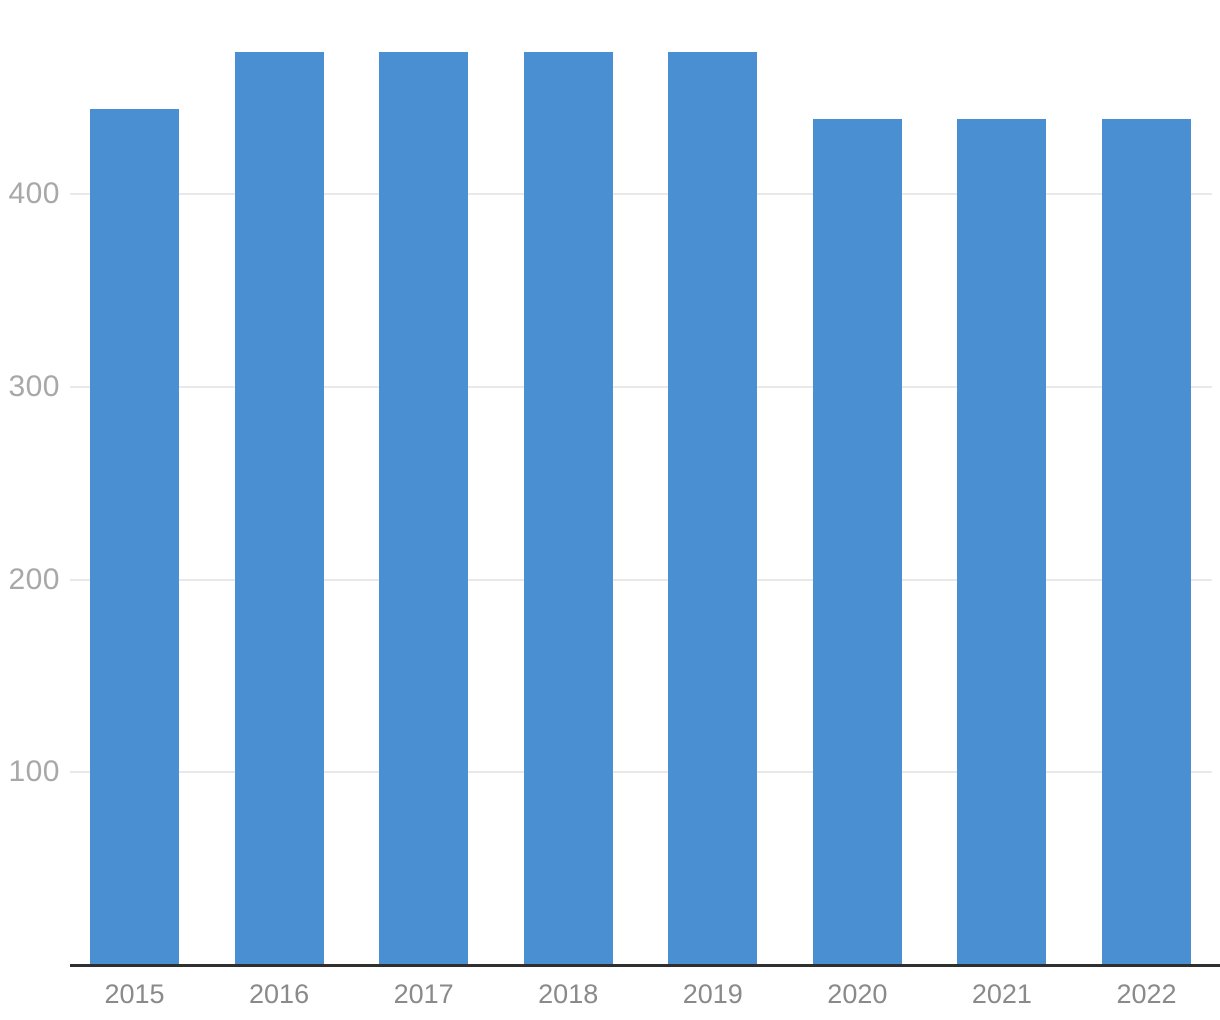 The width and height of the screenshot is (1220, 1020). Describe the element at coordinates (424, 508) in the screenshot. I see `bar-2017` at that location.